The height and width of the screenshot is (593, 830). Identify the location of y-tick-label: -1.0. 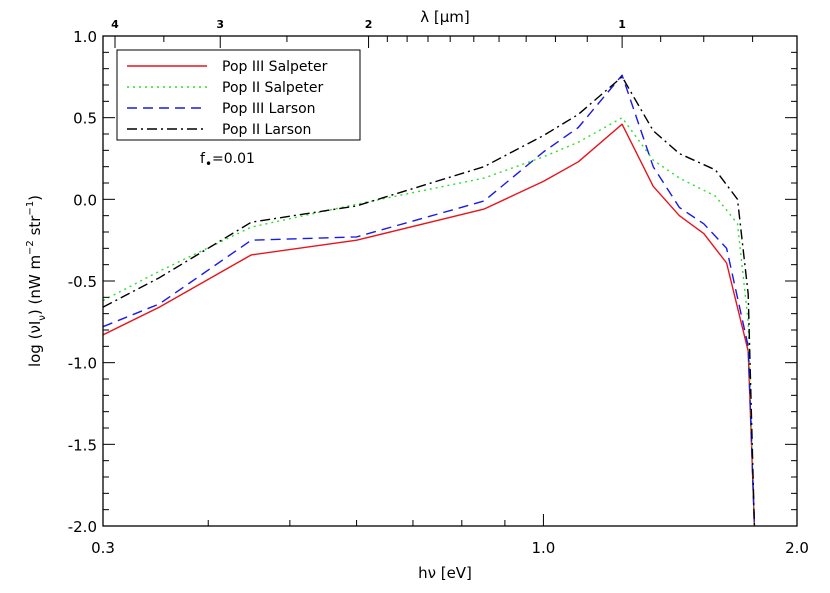
(82, 364).